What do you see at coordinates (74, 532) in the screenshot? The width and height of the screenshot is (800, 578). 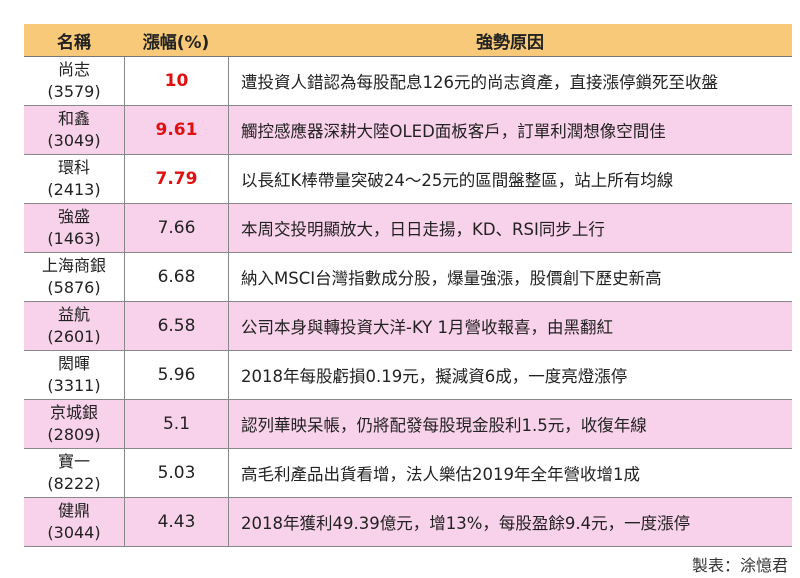 I see `stock-code: (3044)` at bounding box center [74, 532].